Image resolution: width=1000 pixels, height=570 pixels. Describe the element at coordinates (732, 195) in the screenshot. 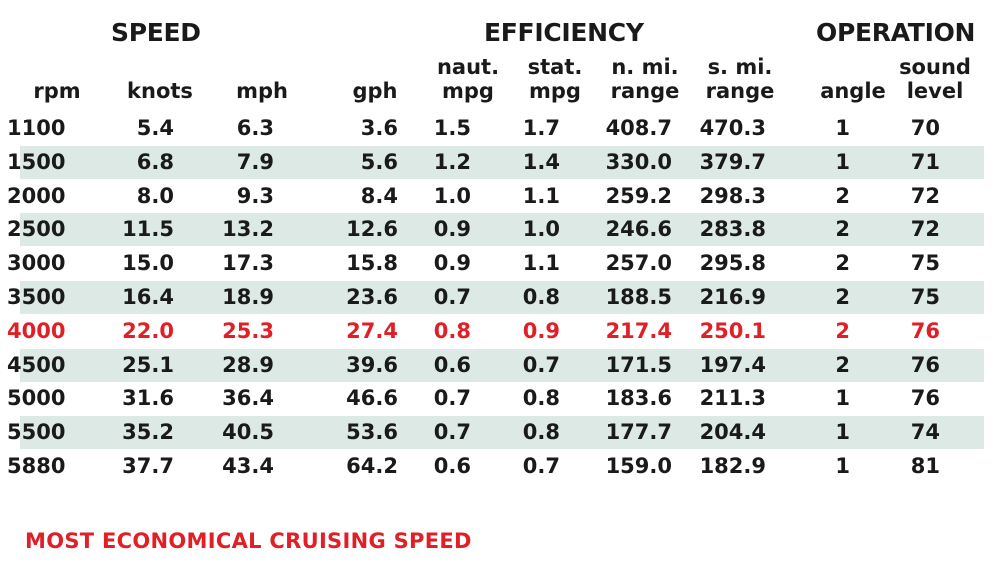

I see `cell-s-mi-range: 298.3` at that location.